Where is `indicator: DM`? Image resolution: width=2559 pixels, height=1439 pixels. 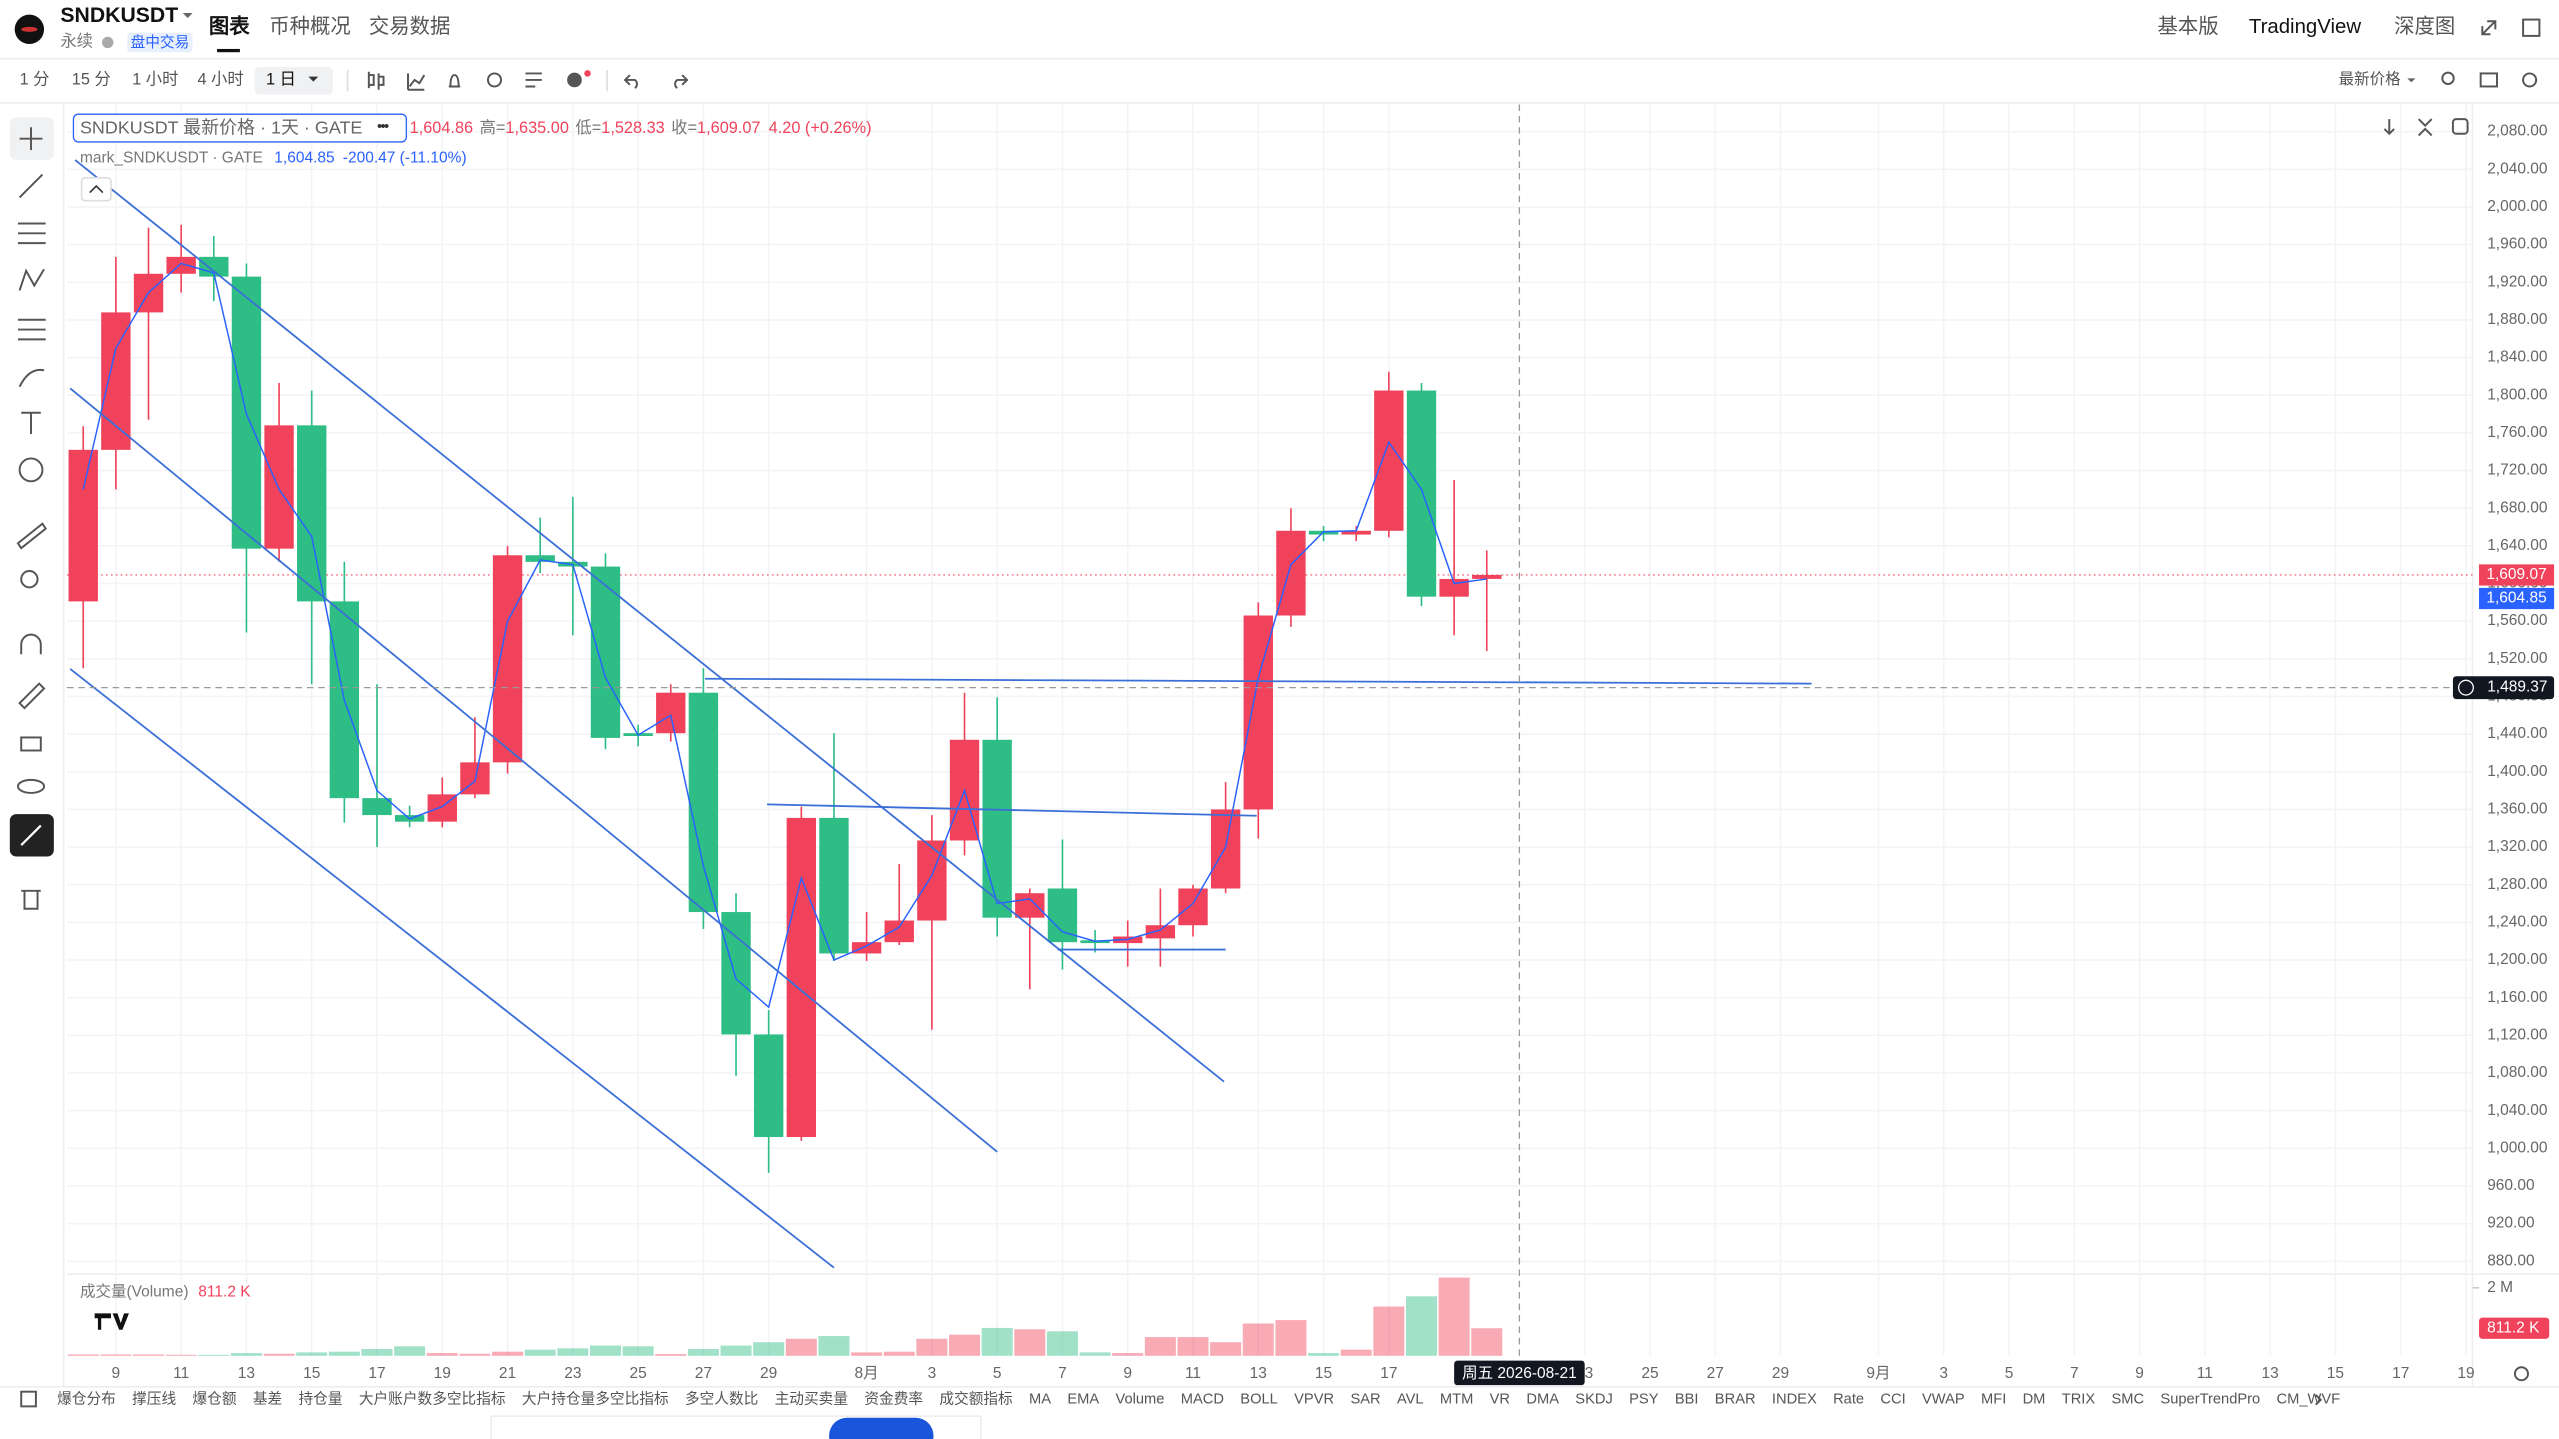
indicator: DM is located at coordinates (2034, 1400).